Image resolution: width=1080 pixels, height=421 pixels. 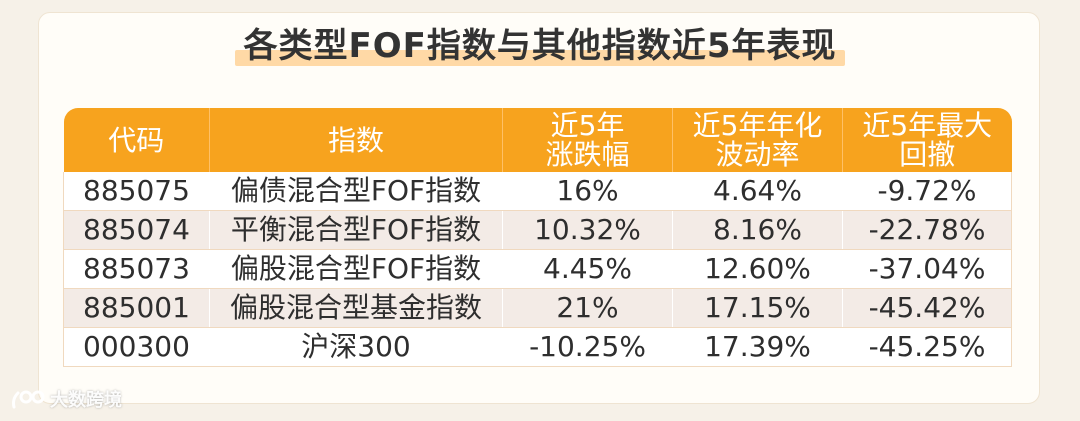 What do you see at coordinates (927, 269) in the screenshot?
I see `cell-drawdown: -37.04%` at bounding box center [927, 269].